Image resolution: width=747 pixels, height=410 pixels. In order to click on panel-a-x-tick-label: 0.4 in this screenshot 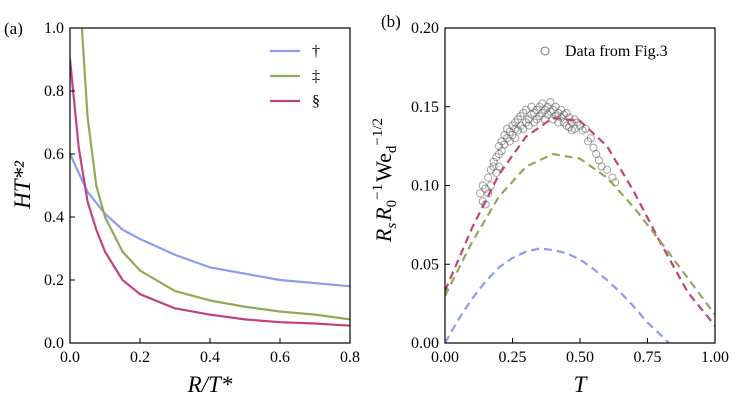, I will do `click(210, 357)`.